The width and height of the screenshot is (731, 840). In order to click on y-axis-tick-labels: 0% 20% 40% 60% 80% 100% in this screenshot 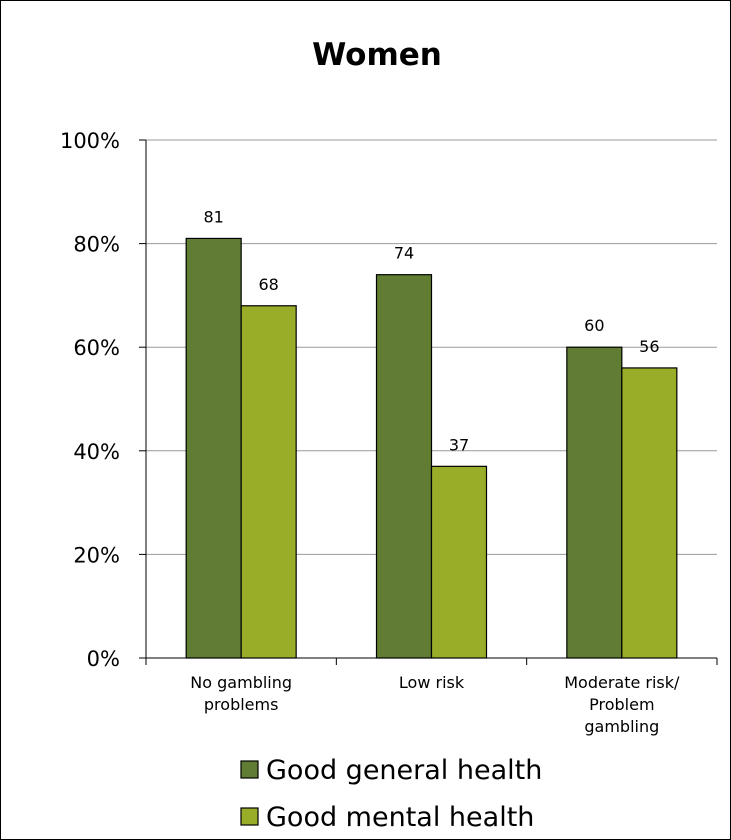, I will do `click(90, 400)`.